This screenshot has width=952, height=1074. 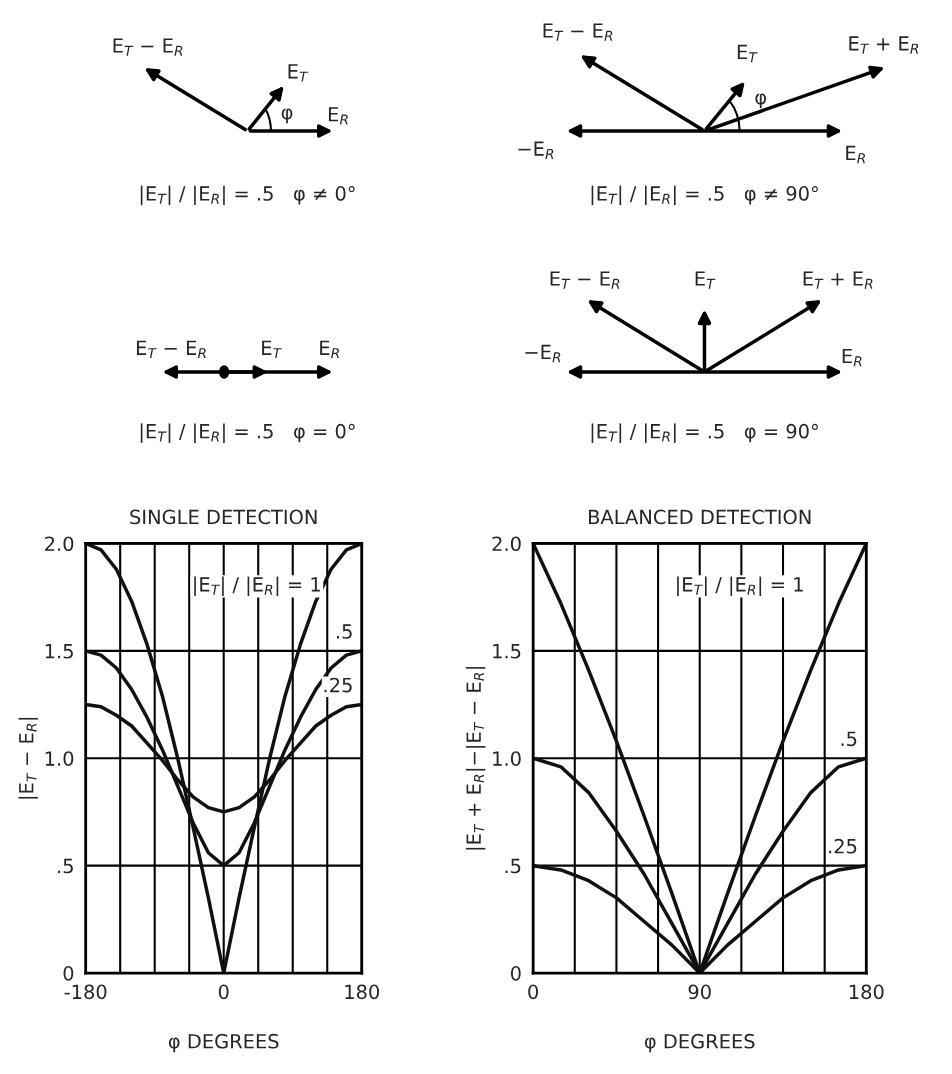 What do you see at coordinates (85, 992) in the screenshot?
I see `x-tick-label: -180` at bounding box center [85, 992].